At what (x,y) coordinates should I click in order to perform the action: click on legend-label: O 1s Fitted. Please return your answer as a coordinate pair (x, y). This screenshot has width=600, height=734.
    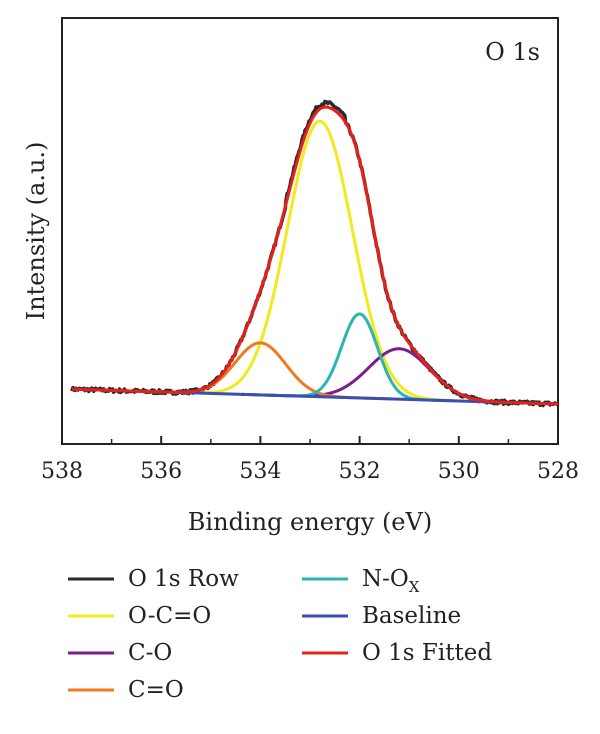
    Looking at the image, I should click on (427, 653).